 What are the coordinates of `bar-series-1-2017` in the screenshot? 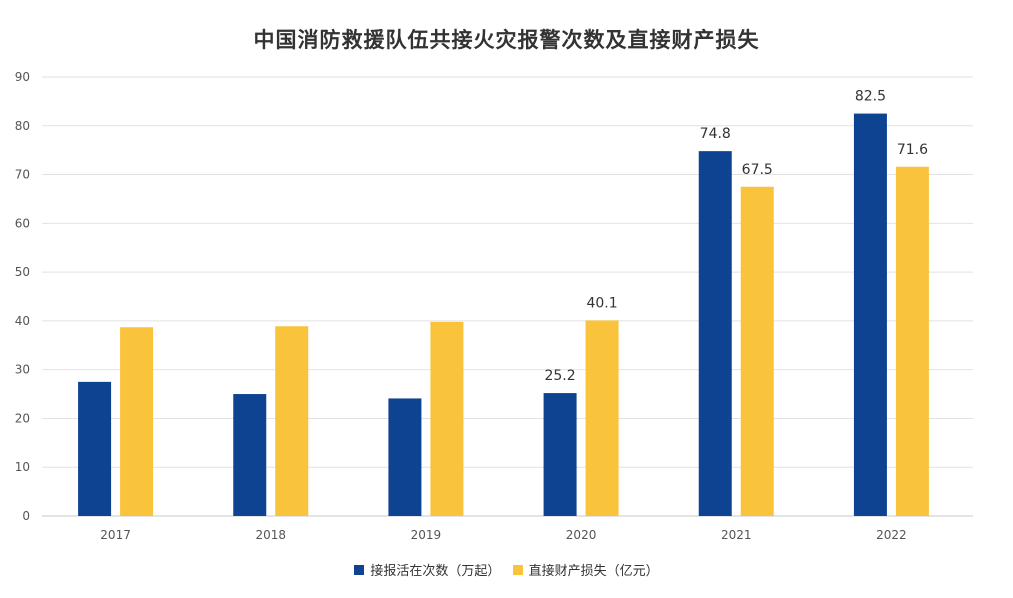 It's located at (95, 448).